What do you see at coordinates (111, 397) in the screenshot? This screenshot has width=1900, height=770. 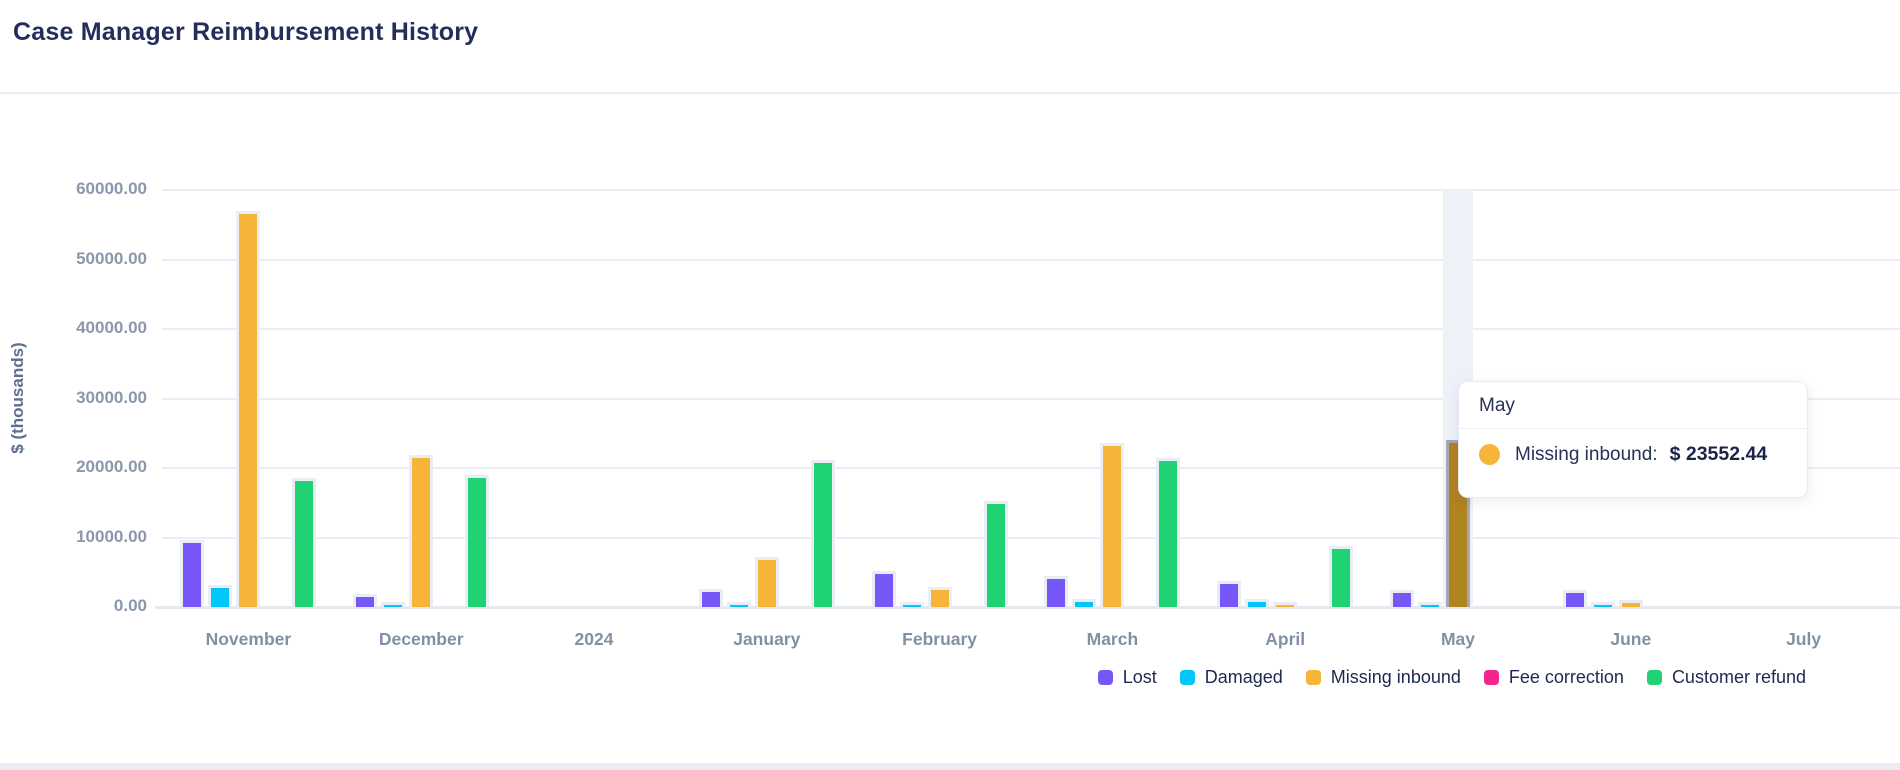 I see `y-tick-label: 30000.00` at bounding box center [111, 397].